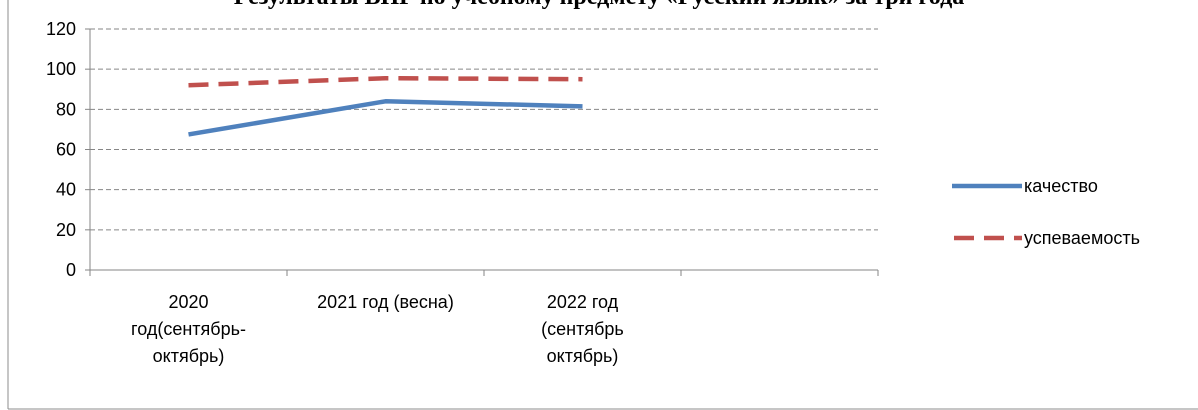 The height and width of the screenshot is (410, 1198). I want to click on y-tick-label: 20, so click(66, 230).